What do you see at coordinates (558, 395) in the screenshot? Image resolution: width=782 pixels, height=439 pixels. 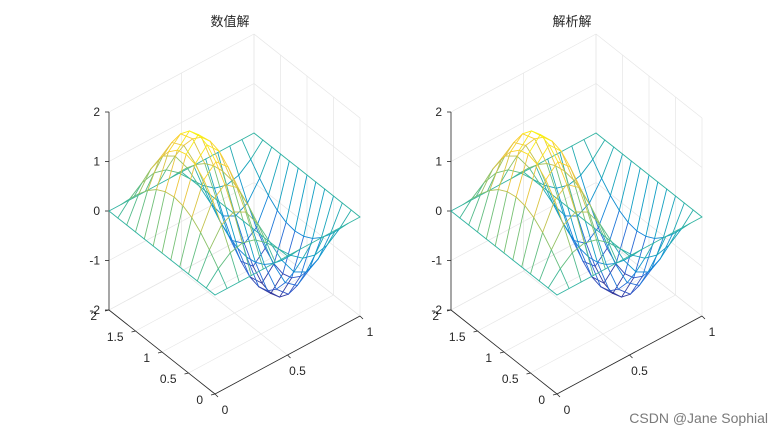 I see `x-tick-mark` at bounding box center [558, 395].